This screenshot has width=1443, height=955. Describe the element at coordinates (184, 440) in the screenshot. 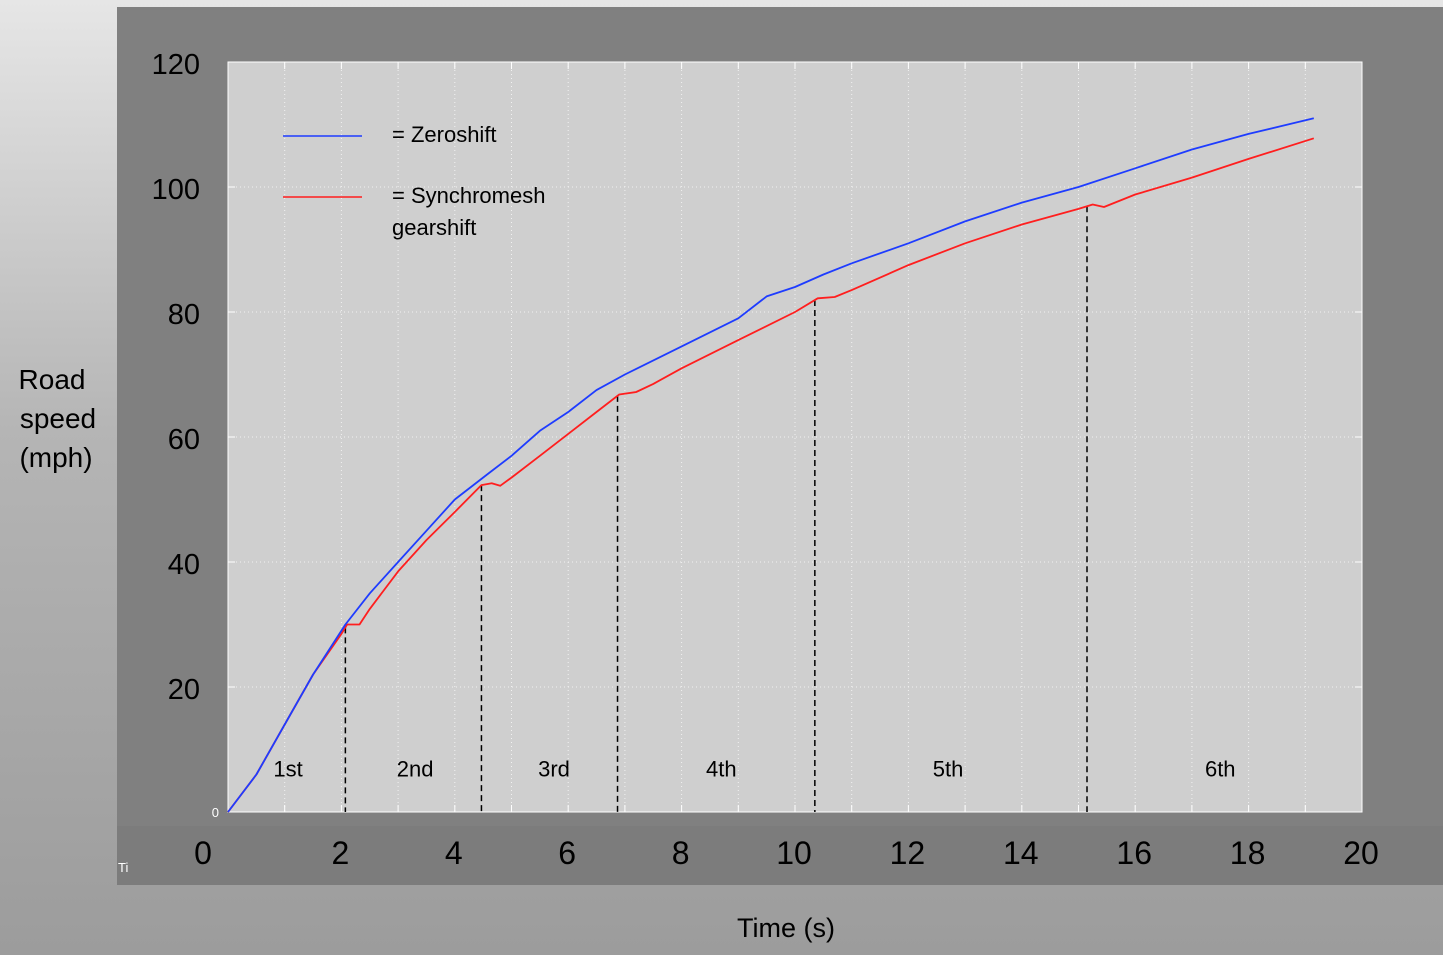

I see `y-tick-label: 60` at that location.